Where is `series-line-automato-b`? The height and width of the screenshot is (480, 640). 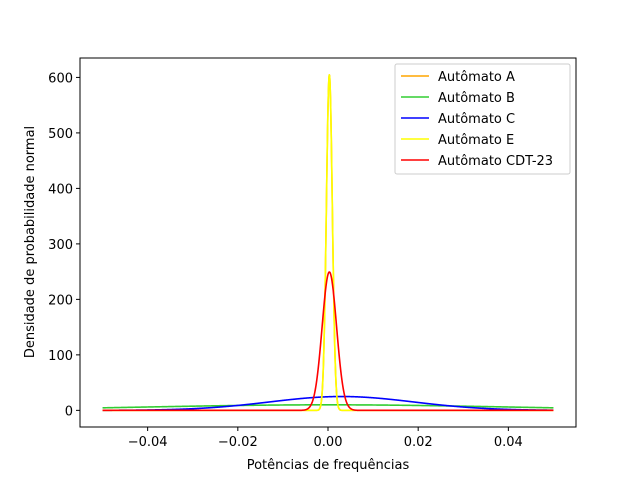 series-line-automato-b is located at coordinates (328, 406).